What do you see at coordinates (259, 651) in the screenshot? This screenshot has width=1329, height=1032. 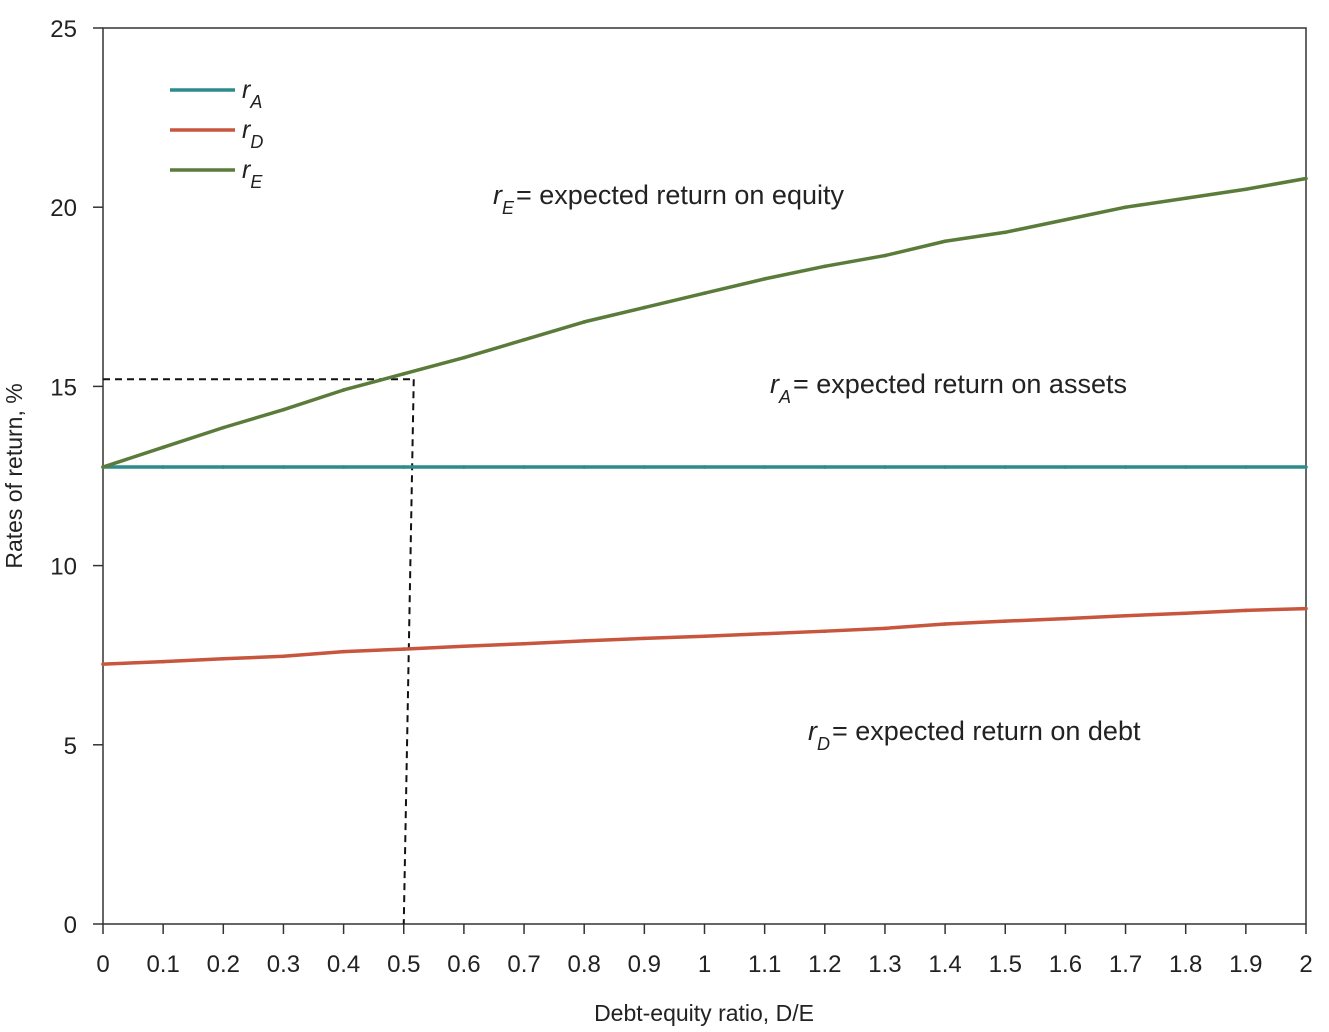 I see `reference-lines` at bounding box center [259, 651].